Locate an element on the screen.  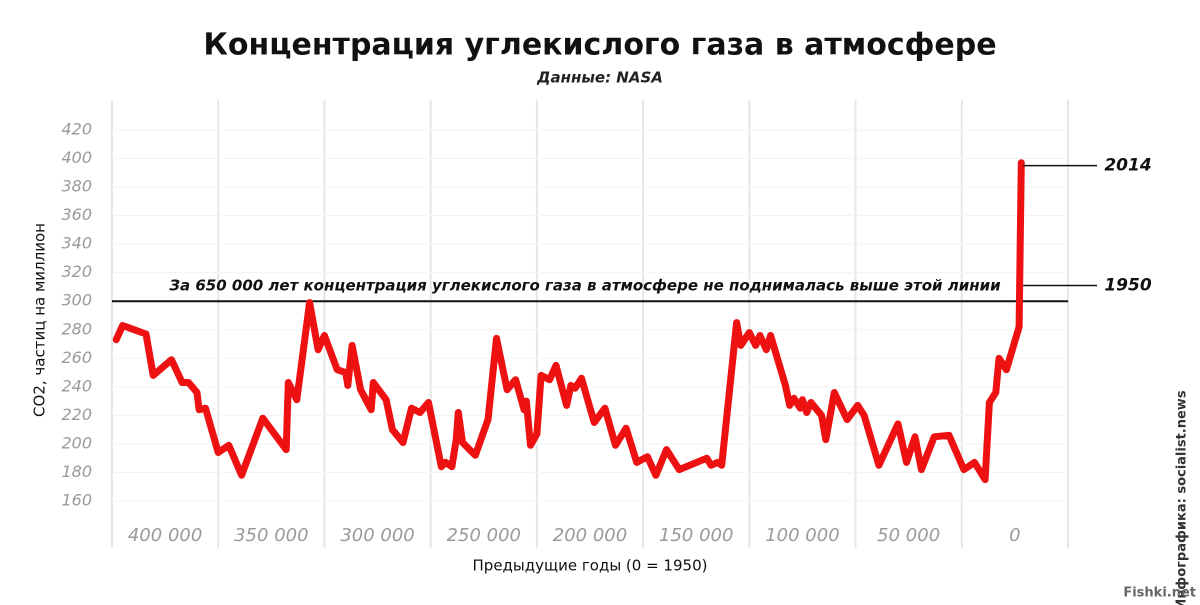
y-tick-label: 260 is located at coordinates (76, 357).